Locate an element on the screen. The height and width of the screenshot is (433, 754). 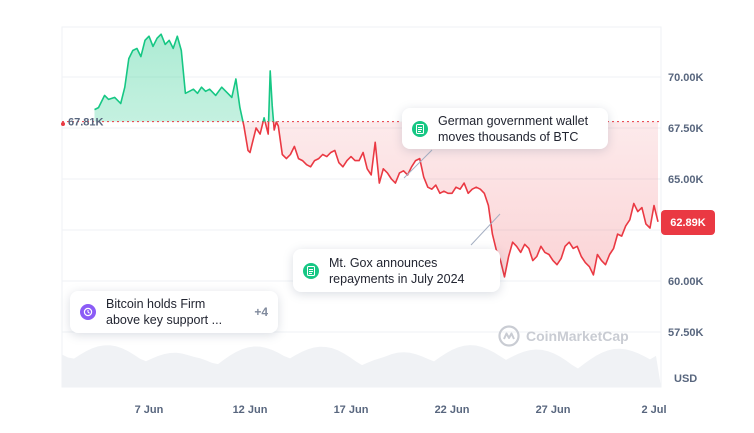
watermark: CoinMarketCap is located at coordinates (563, 336).